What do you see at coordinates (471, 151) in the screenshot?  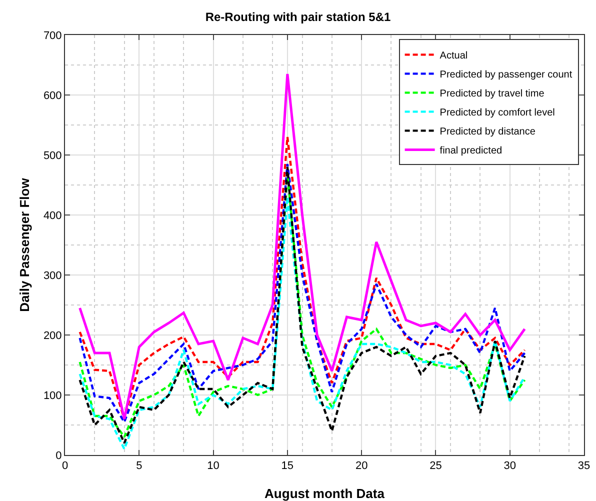 I see `legend-label: final predicted` at bounding box center [471, 151].